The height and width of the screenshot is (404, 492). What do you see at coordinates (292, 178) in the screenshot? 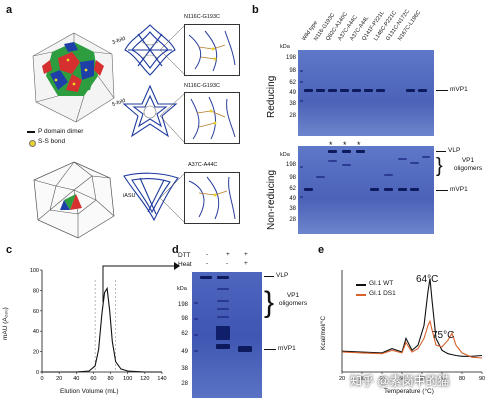
I see `gel-b2-marker-98: 98` at bounding box center [292, 178].